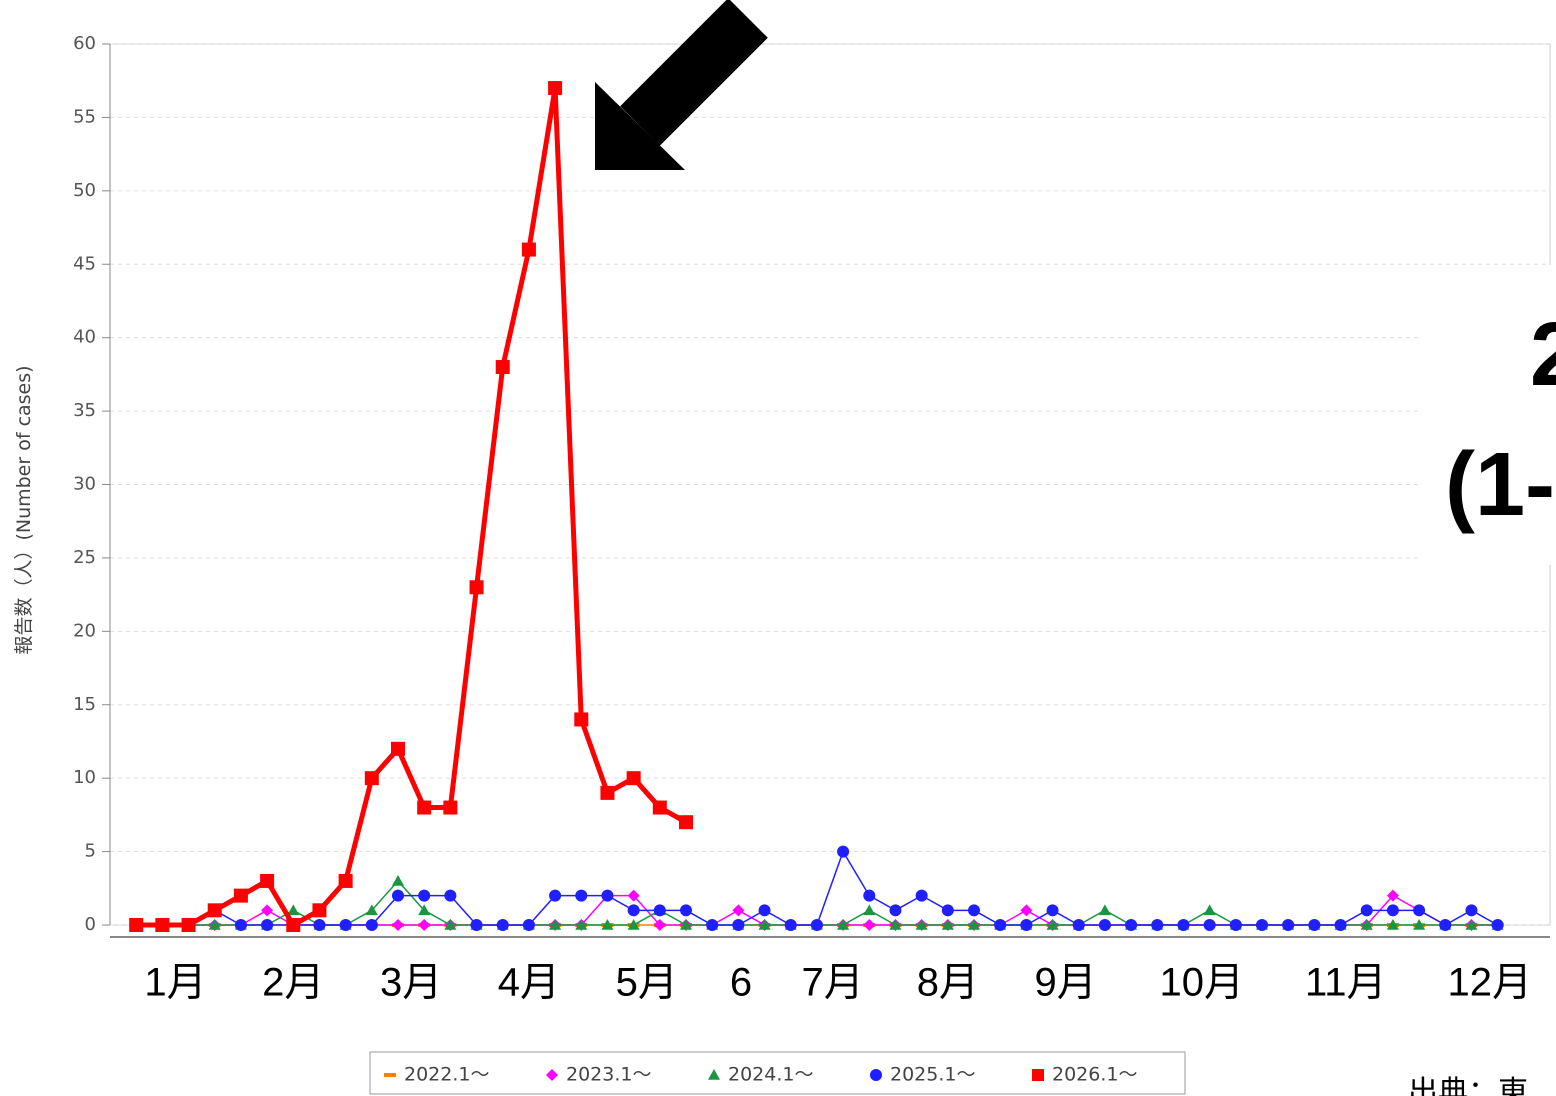 Image resolution: width=1556 pixels, height=1096 pixels. Describe the element at coordinates (175, 983) in the screenshot. I see `x-tick-label: 1月` at that location.